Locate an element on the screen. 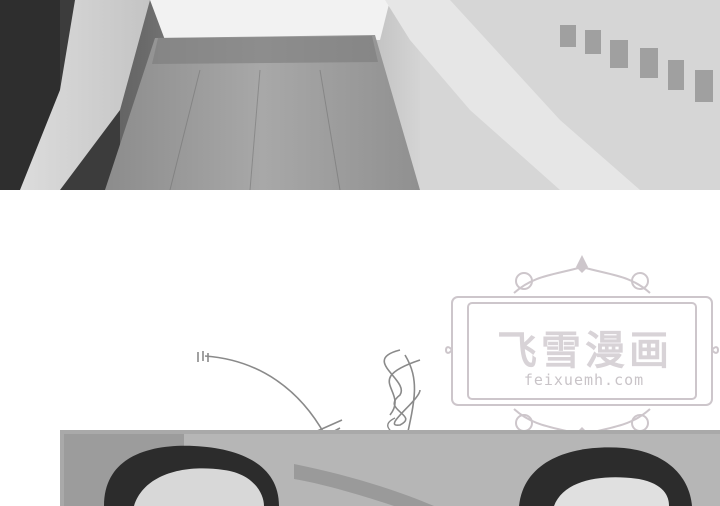  bottom-photo-panel is located at coordinates (390, 468).